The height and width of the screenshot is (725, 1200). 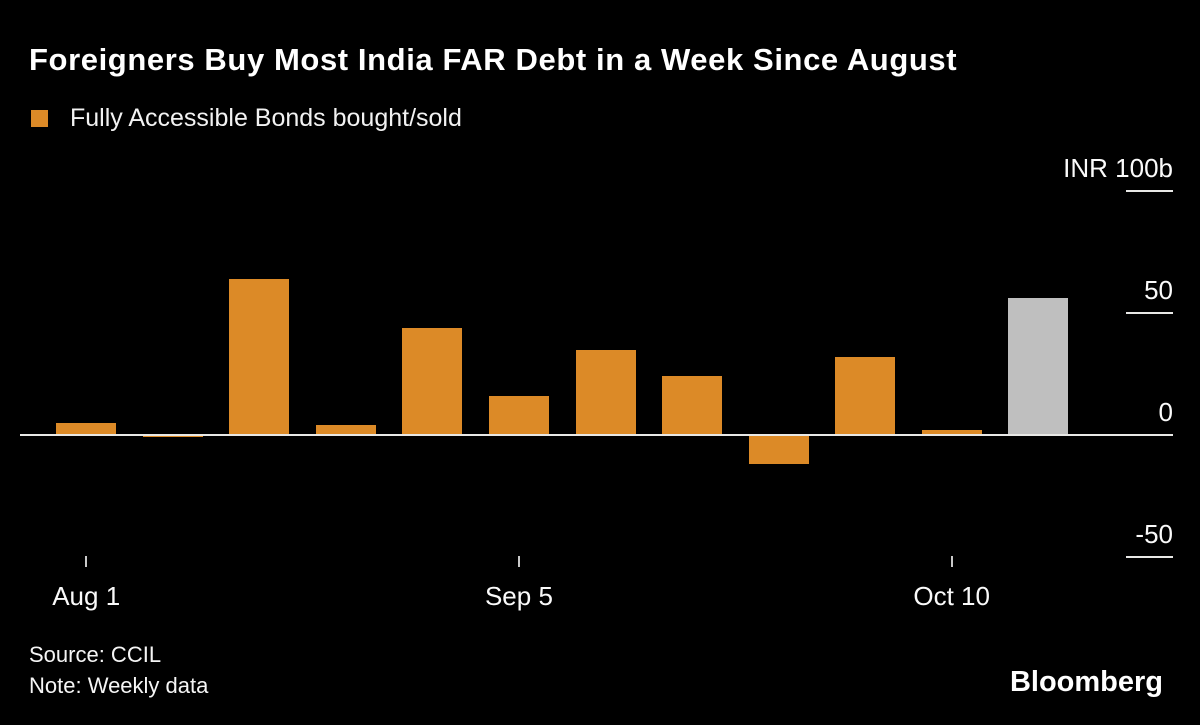 What do you see at coordinates (1158, 290) in the screenshot?
I see `y-axis-tick-label: 50` at bounding box center [1158, 290].